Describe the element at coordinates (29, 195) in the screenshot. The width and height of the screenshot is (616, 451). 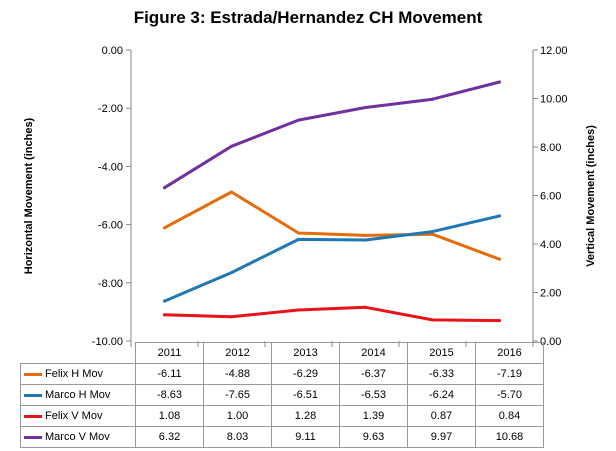
I see `y-axis-label: Horizontal Movement (inches)` at that location.